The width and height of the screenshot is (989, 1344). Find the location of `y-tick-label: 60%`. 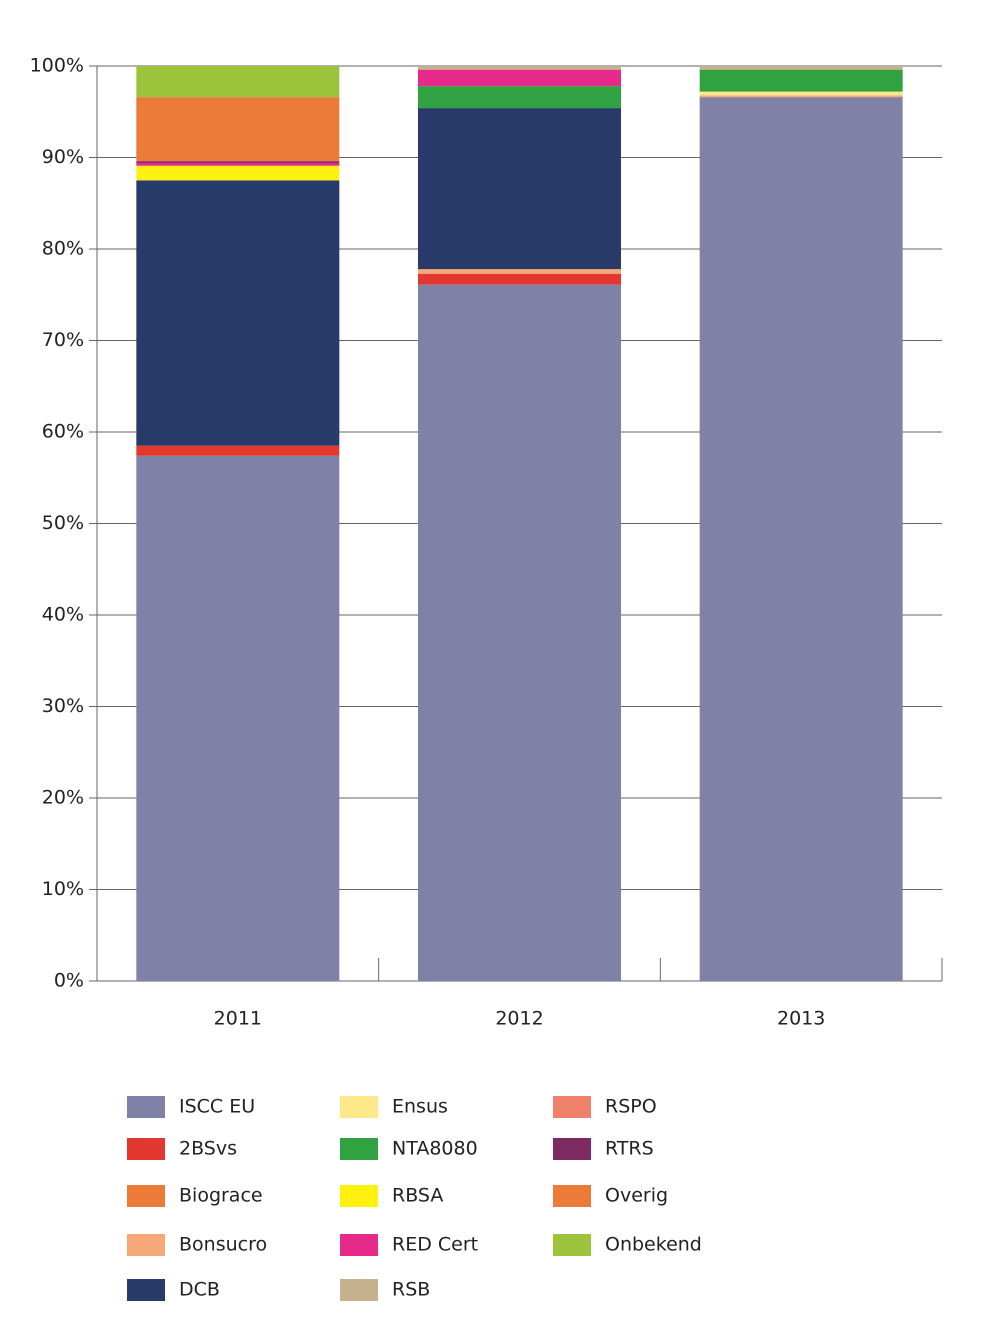

y-tick-label: 60% is located at coordinates (63, 432).